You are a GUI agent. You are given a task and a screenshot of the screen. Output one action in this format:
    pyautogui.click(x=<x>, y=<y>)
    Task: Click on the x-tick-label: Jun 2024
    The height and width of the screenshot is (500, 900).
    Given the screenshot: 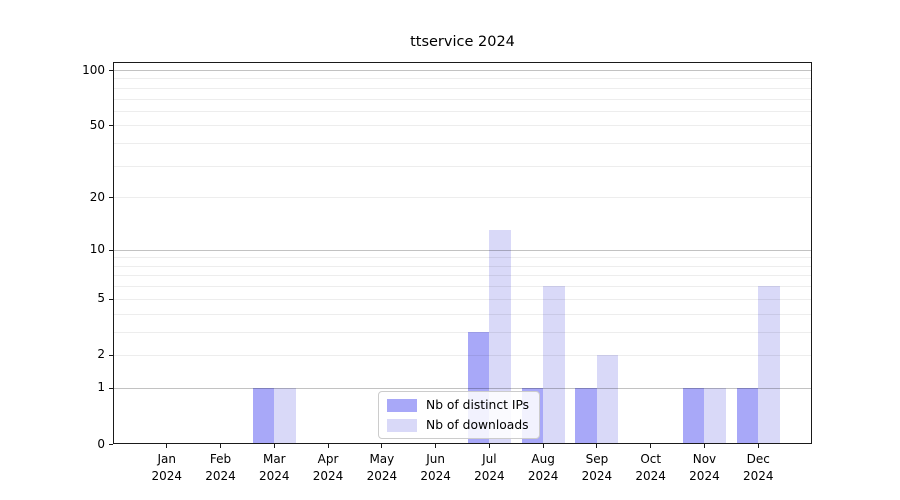 What is the action you would take?
    pyautogui.click(x=436, y=467)
    